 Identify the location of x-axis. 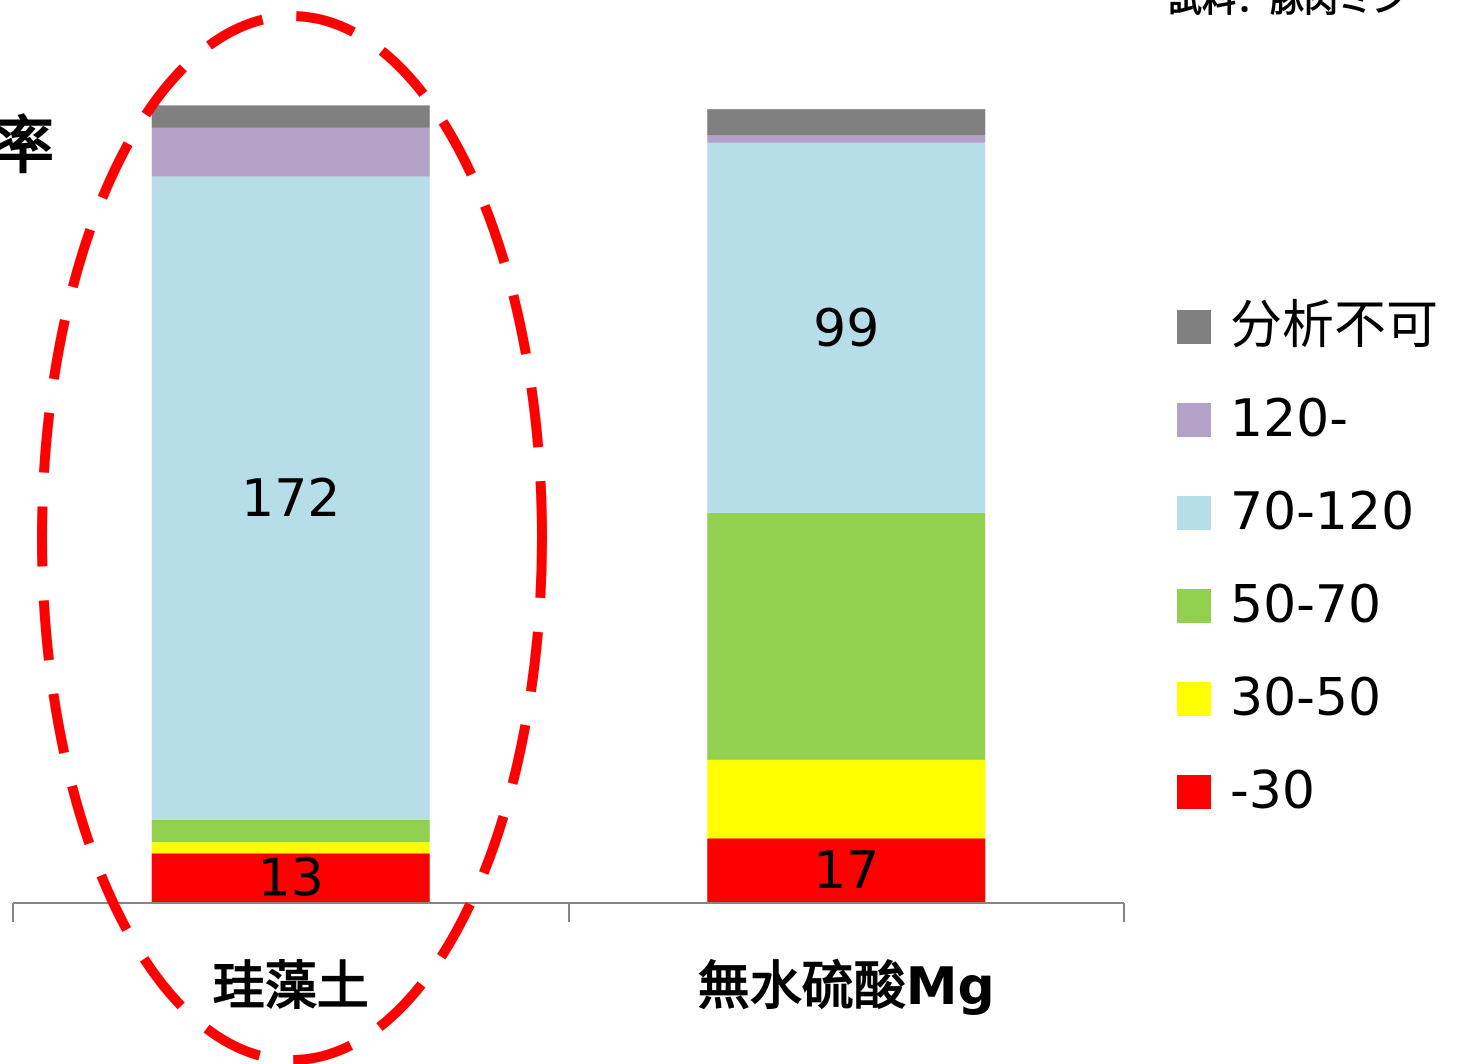
(568, 912).